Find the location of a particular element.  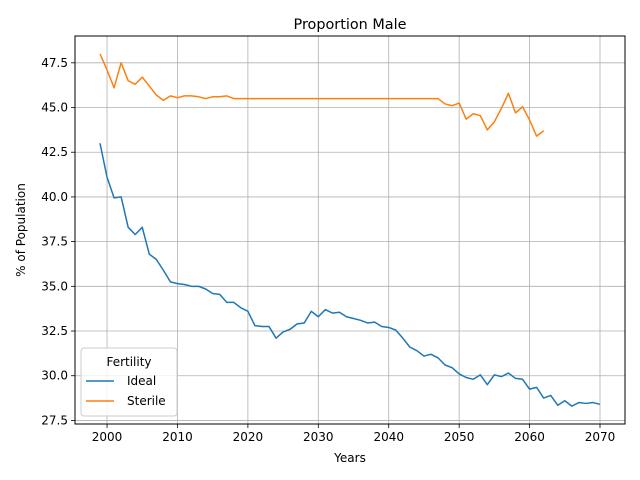

x-axis-label: Years is located at coordinates (349, 458).